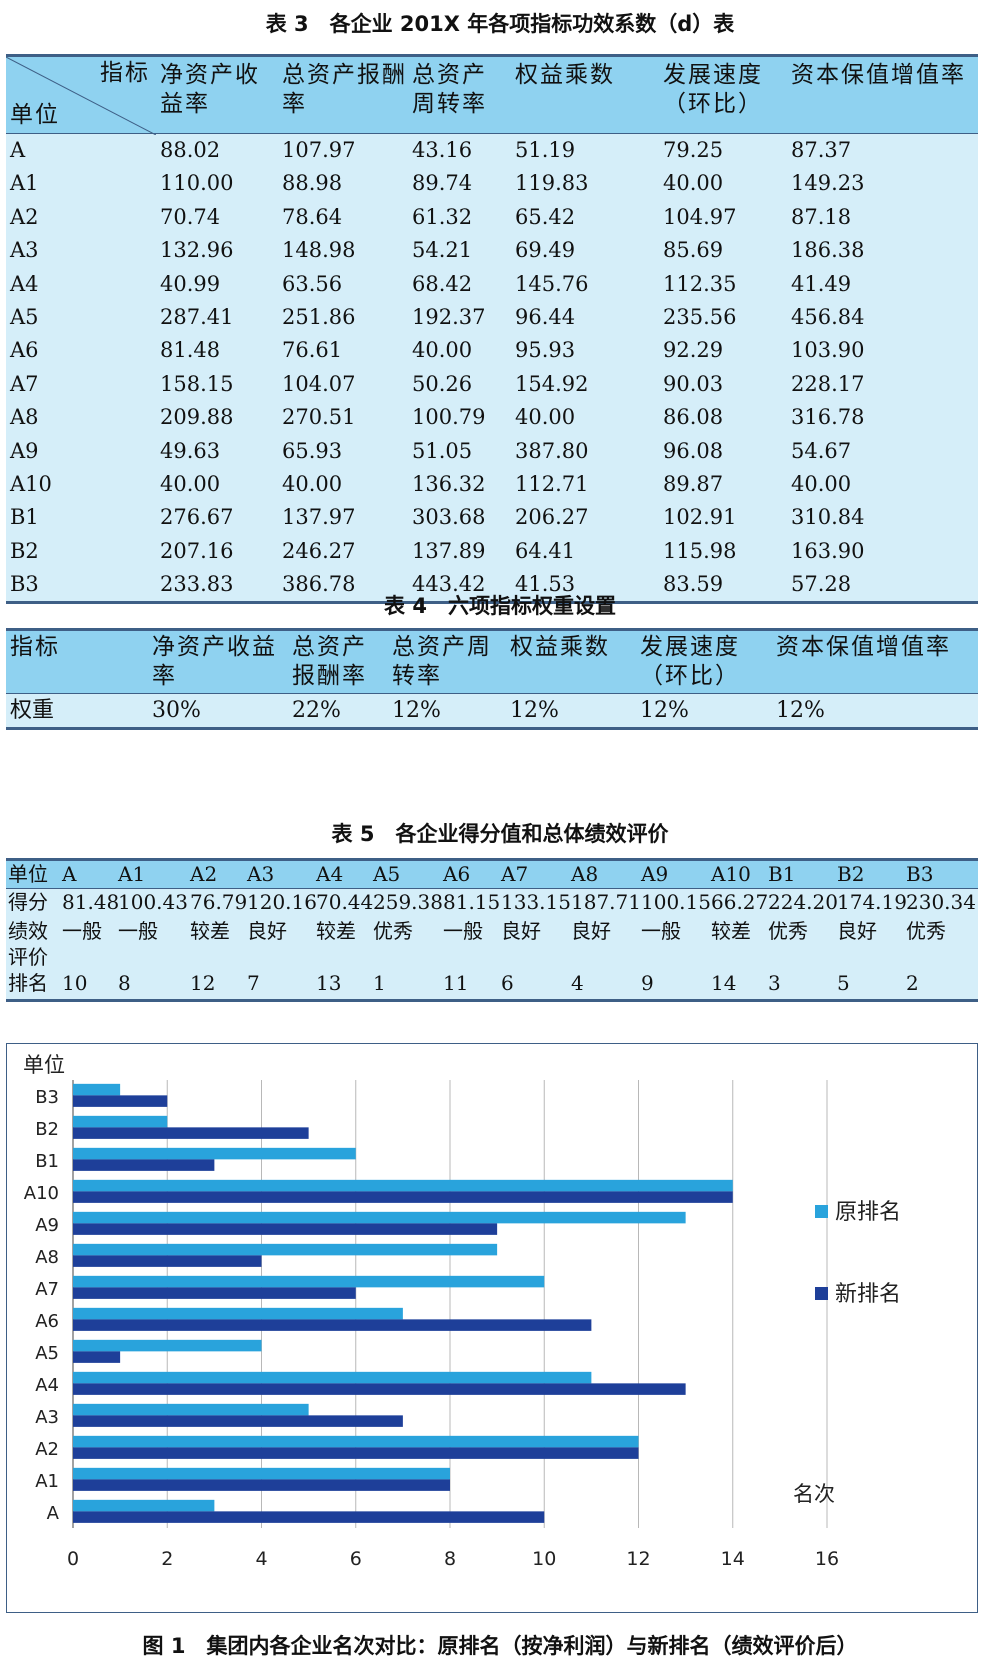 Image resolution: width=1000 pixels, height=1676 pixels. What do you see at coordinates (492, 317) in the screenshot?
I see `table3-row: A5 287.41 251.86 192.37 96.44 235.56 456.84` at bounding box center [492, 317].